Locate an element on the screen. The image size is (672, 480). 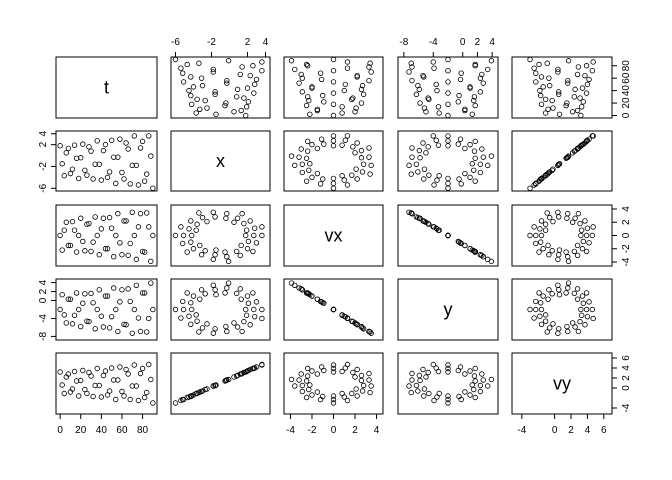
x-tick-label: 2 is located at coordinates (248, 42).